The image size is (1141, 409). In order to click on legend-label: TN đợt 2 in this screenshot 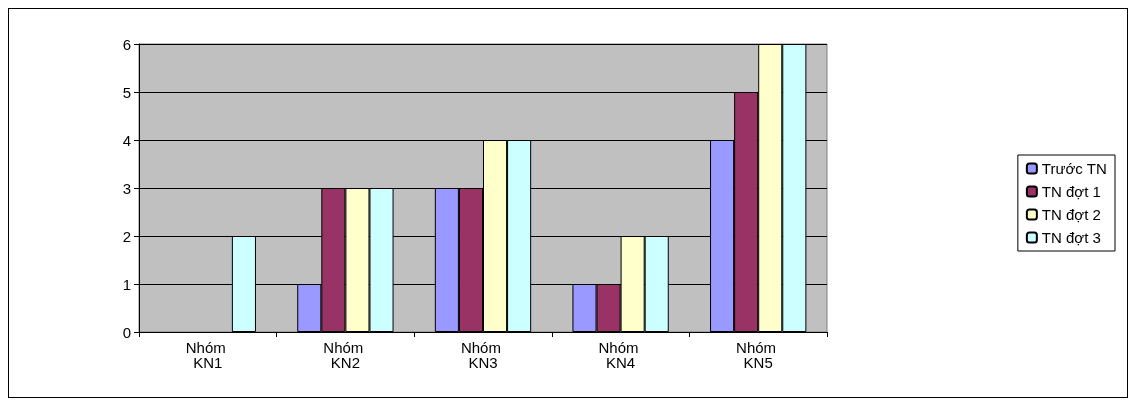, I will do `click(1071, 214)`.